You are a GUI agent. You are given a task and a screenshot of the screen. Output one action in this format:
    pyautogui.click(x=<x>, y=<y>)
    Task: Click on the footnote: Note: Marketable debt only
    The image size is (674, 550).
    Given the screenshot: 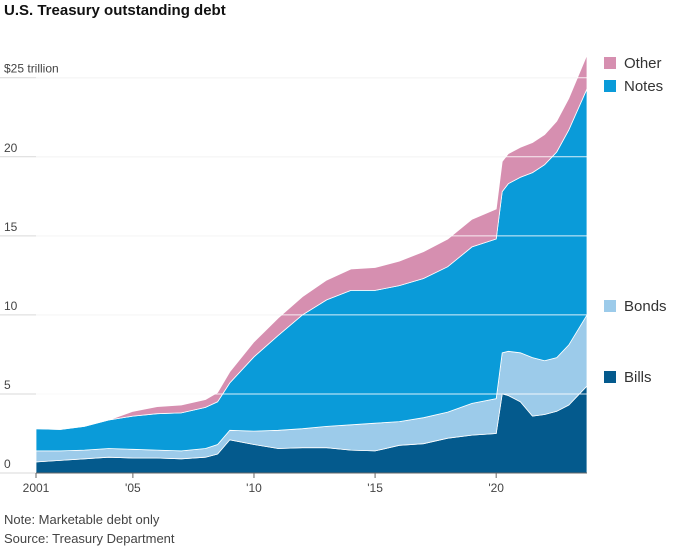 What is the action you would take?
    pyautogui.click(x=82, y=519)
    